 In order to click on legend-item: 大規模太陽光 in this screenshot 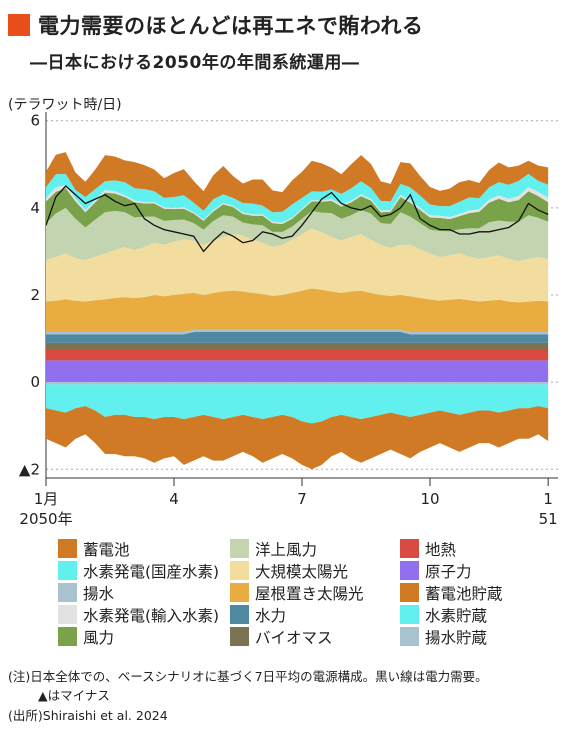, I will do `click(315, 570)`.